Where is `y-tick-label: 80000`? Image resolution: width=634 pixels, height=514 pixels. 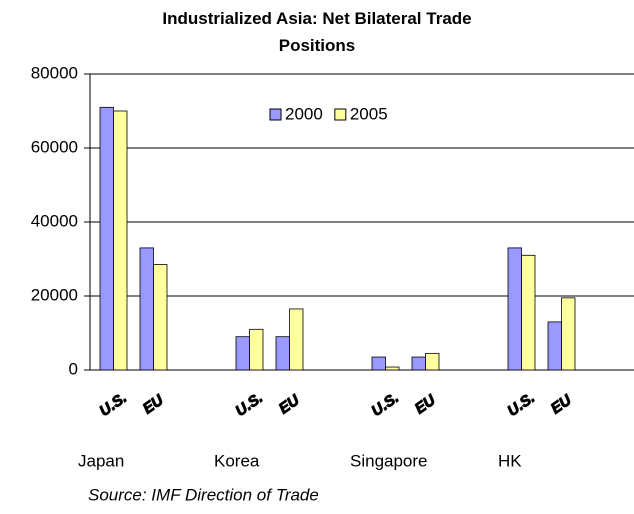 y-tick-label: 80000 is located at coordinates (54, 72).